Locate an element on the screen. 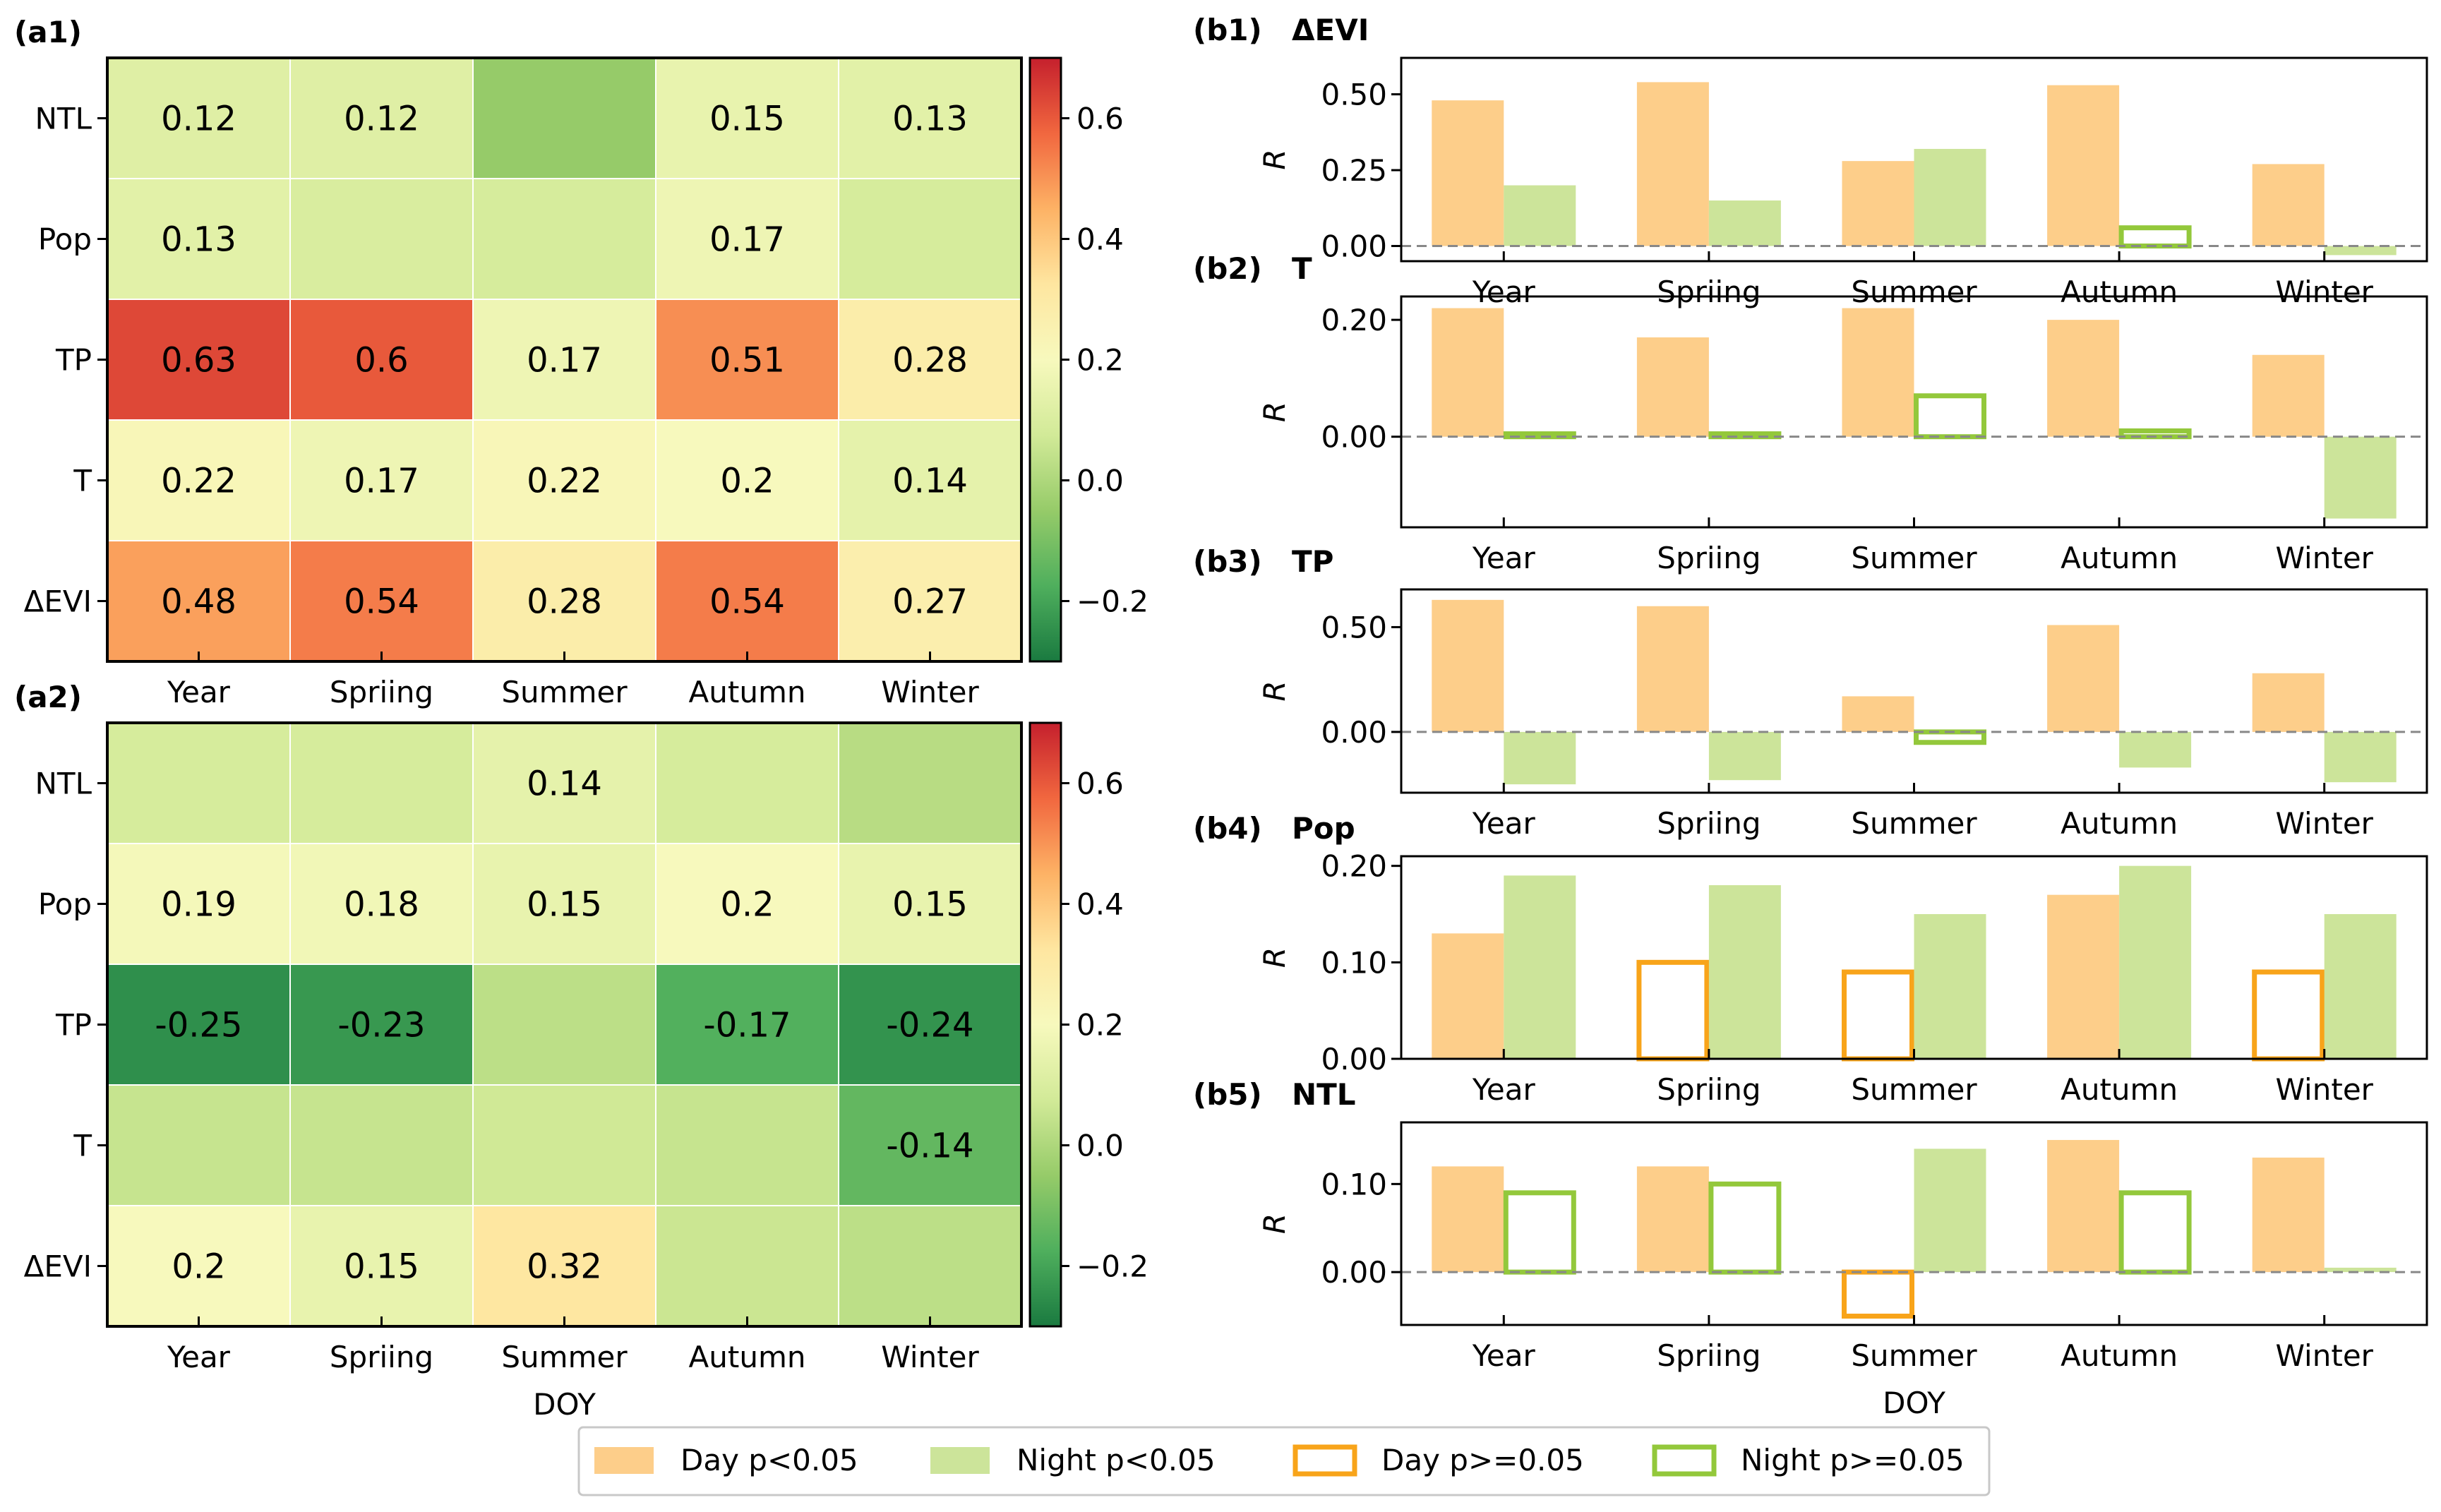 Image resolution: width=2441 pixels, height=1512 pixels. cell-value-label: 0.17 is located at coordinates (564, 361).